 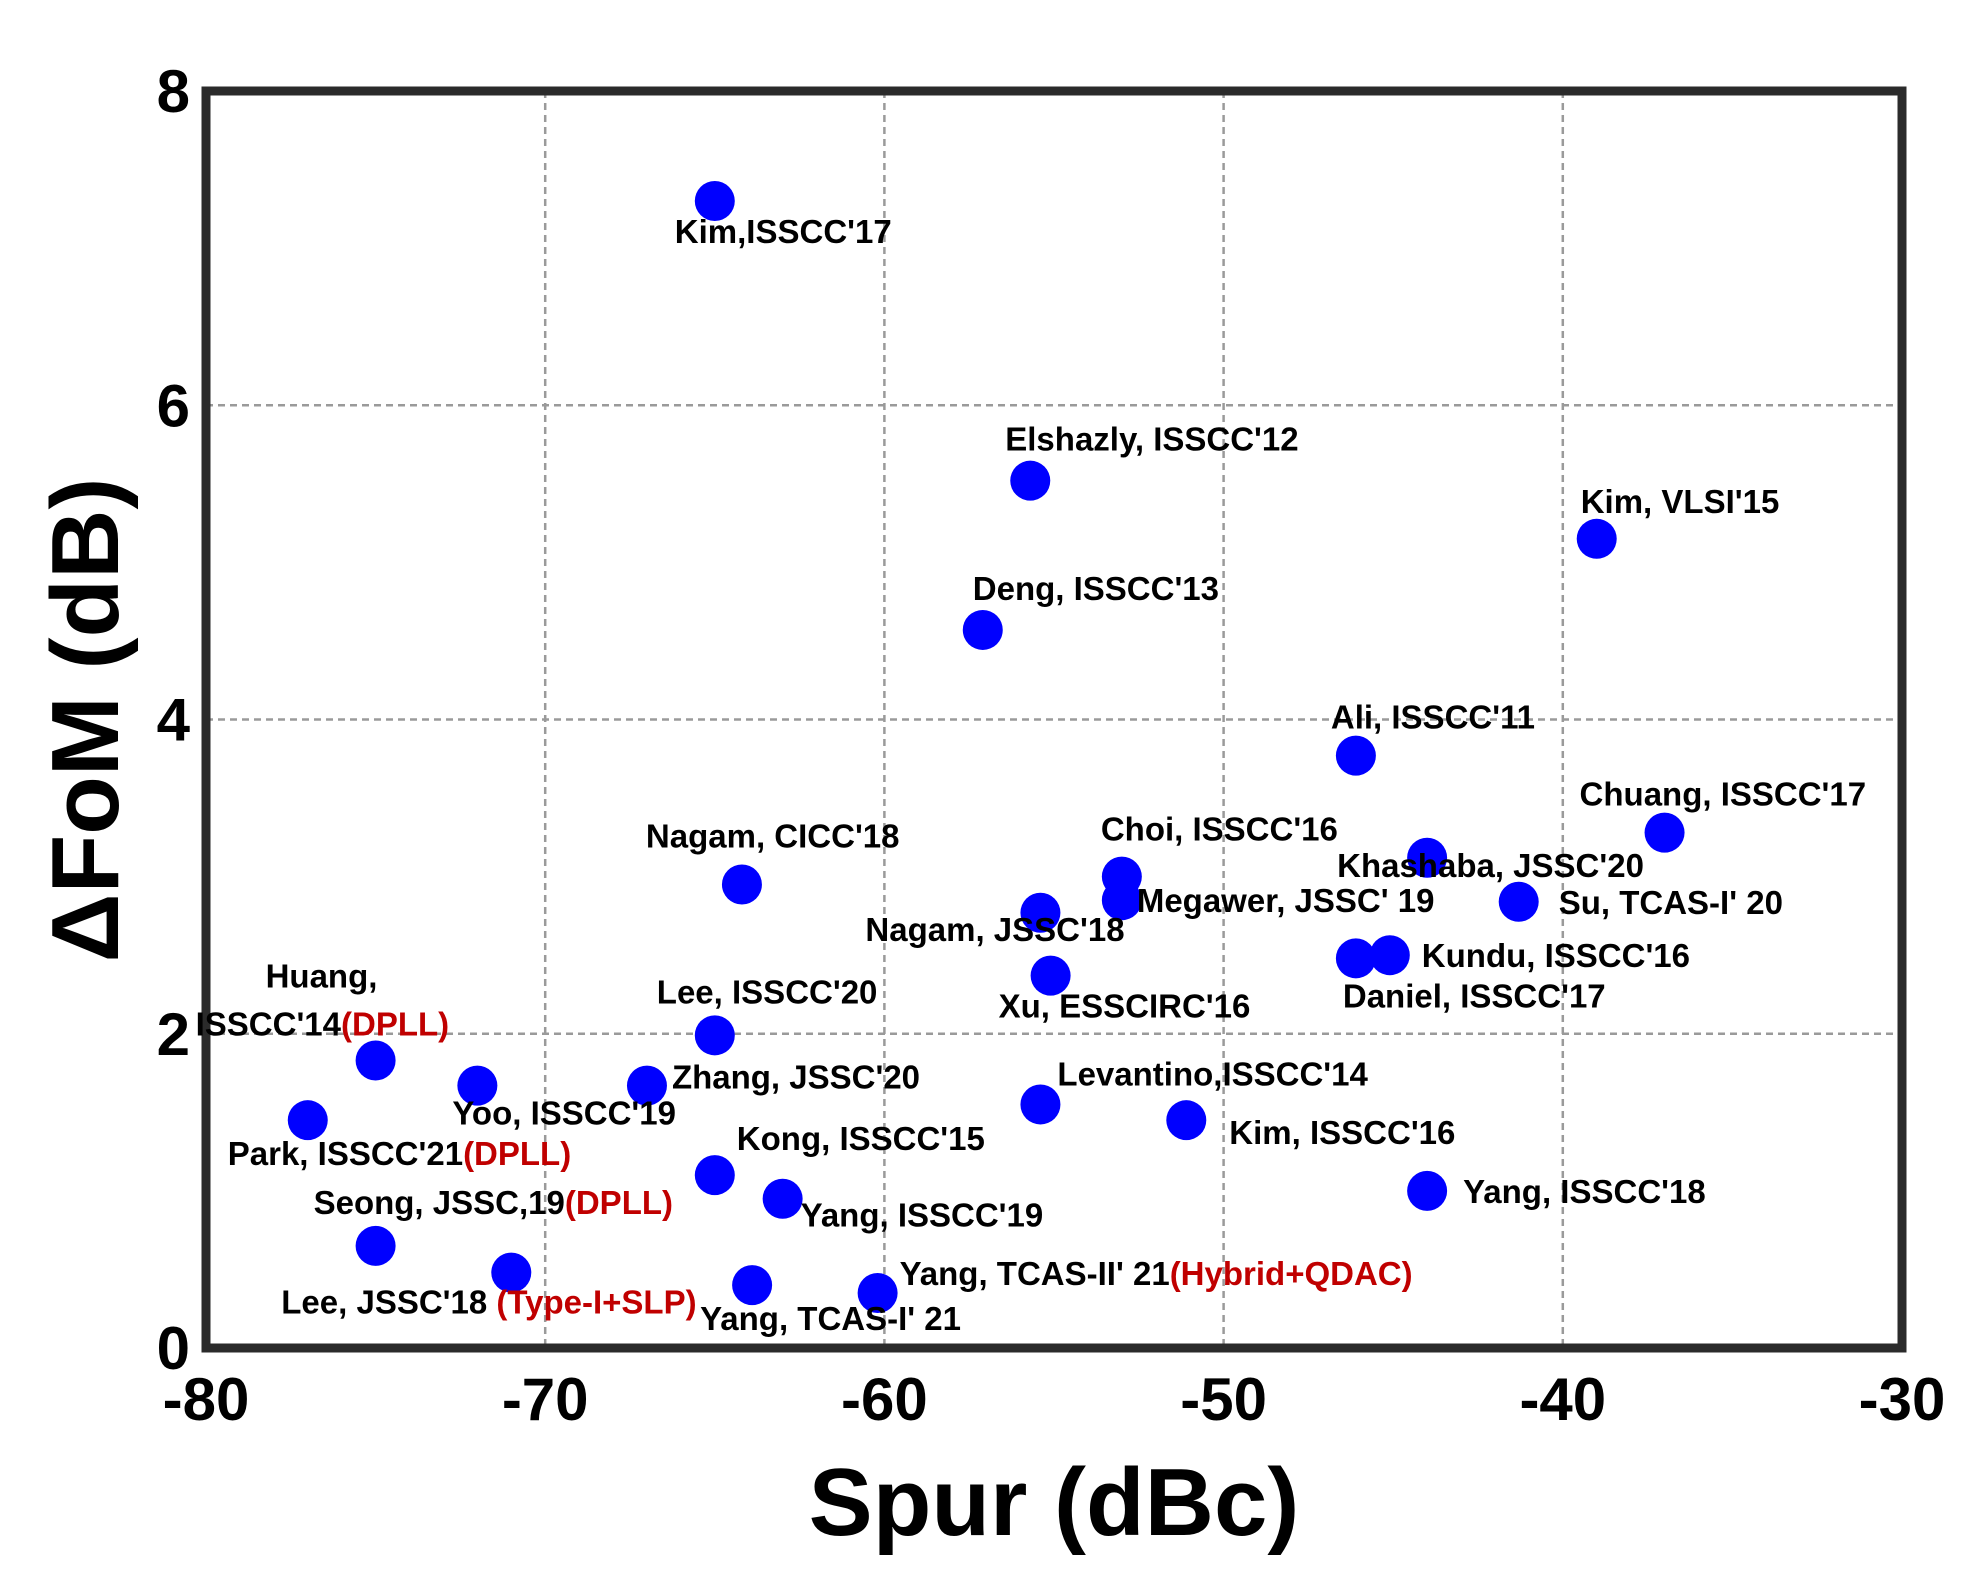 I want to click on point-label: Kim,ISSCC'17, so click(x=783, y=231).